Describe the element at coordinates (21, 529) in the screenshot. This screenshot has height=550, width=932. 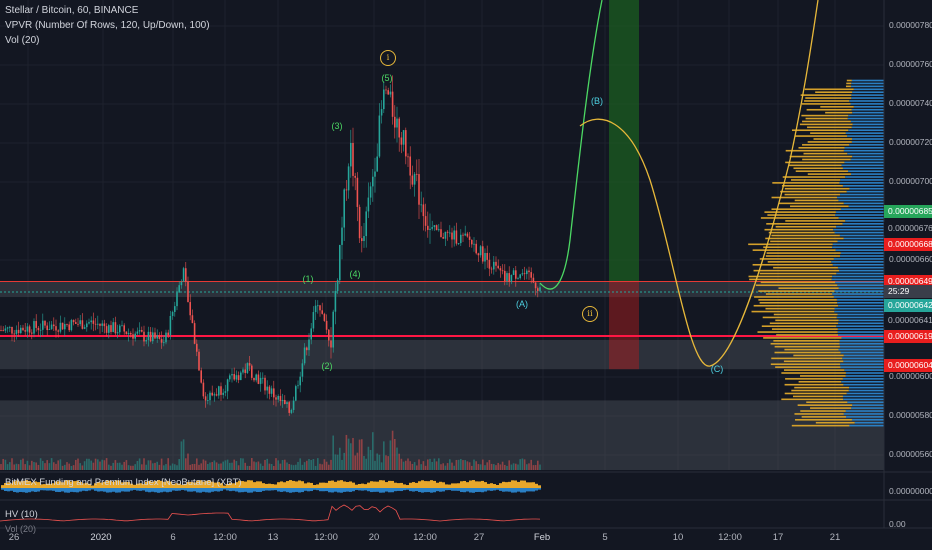
I see `bottom-volume-legend: Vol (20)` at that location.